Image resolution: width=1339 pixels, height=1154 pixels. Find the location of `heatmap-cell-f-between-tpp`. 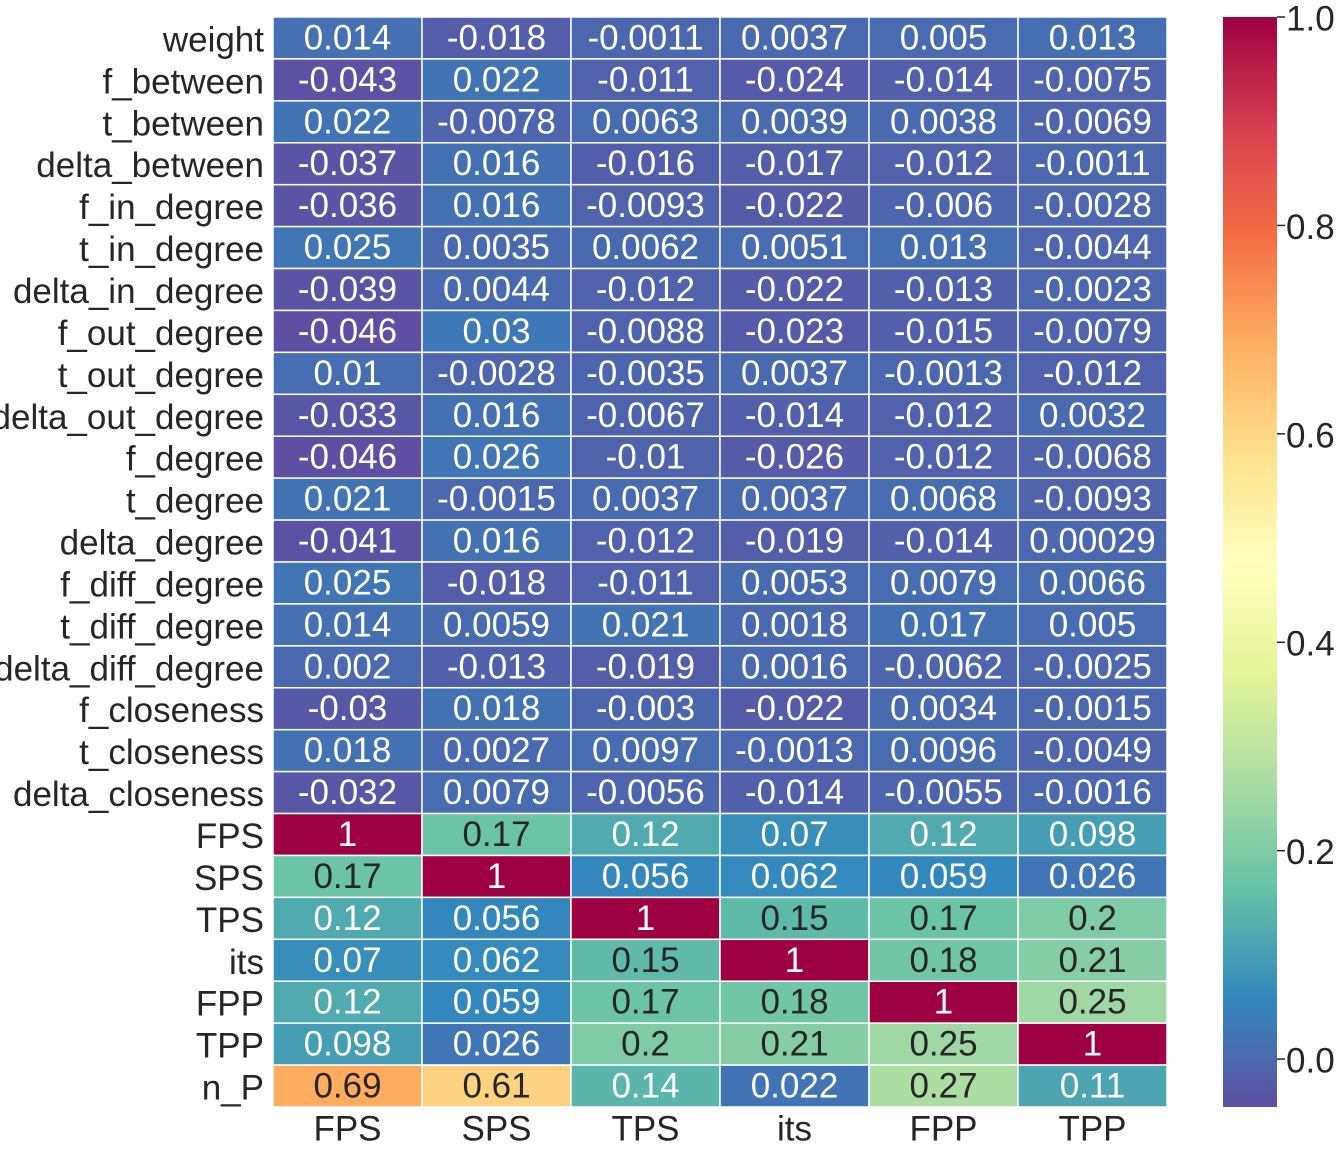

heatmap-cell-f-between-tpp is located at coordinates (1092, 80).